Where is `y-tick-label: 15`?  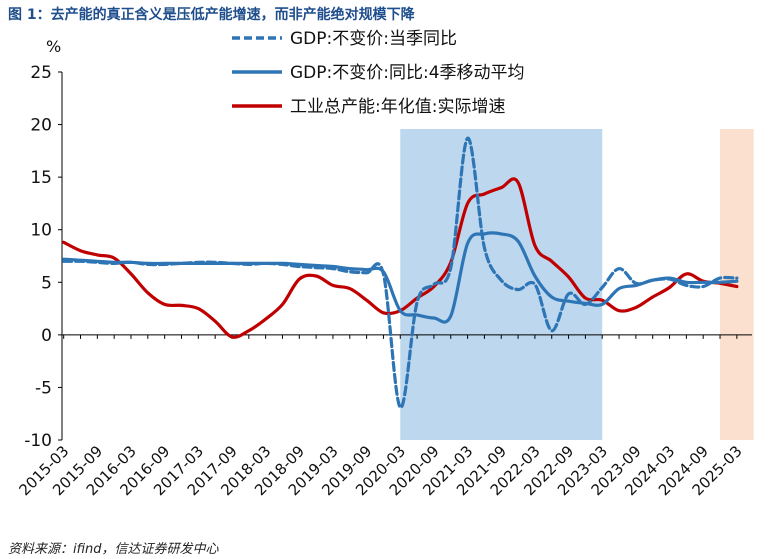 y-tick-label: 15 is located at coordinates (41, 178).